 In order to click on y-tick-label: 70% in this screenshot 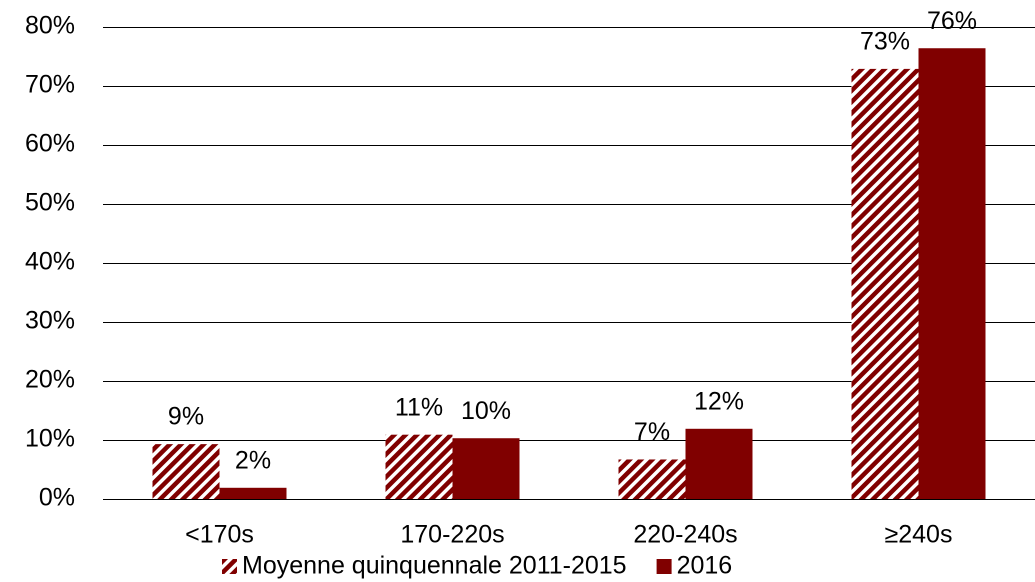, I will do `click(50, 85)`.